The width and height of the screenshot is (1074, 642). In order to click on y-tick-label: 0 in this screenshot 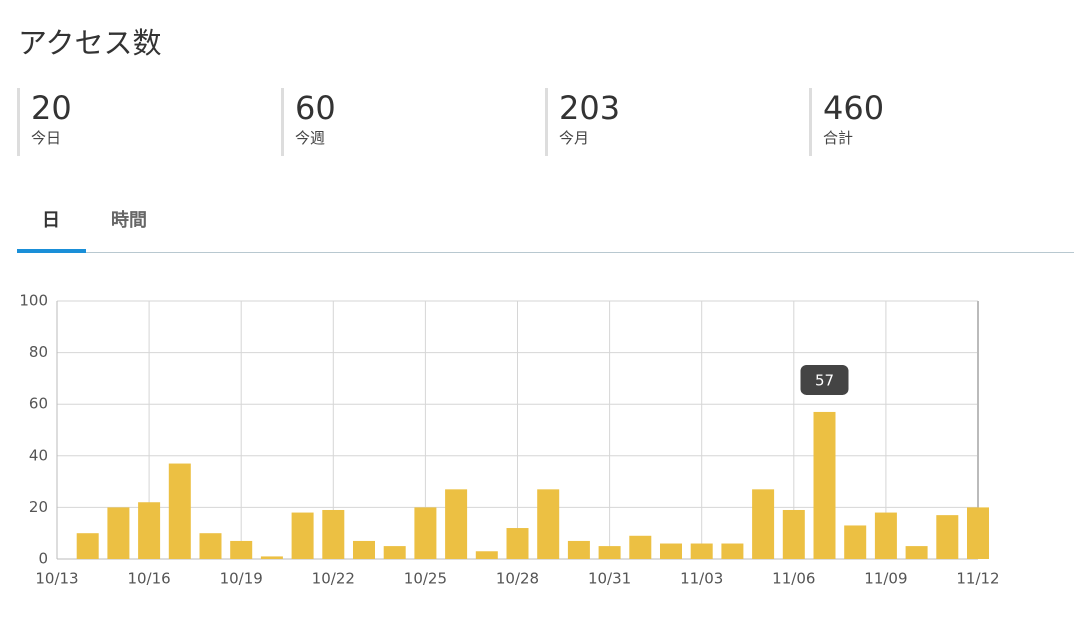, I will do `click(43, 559)`.